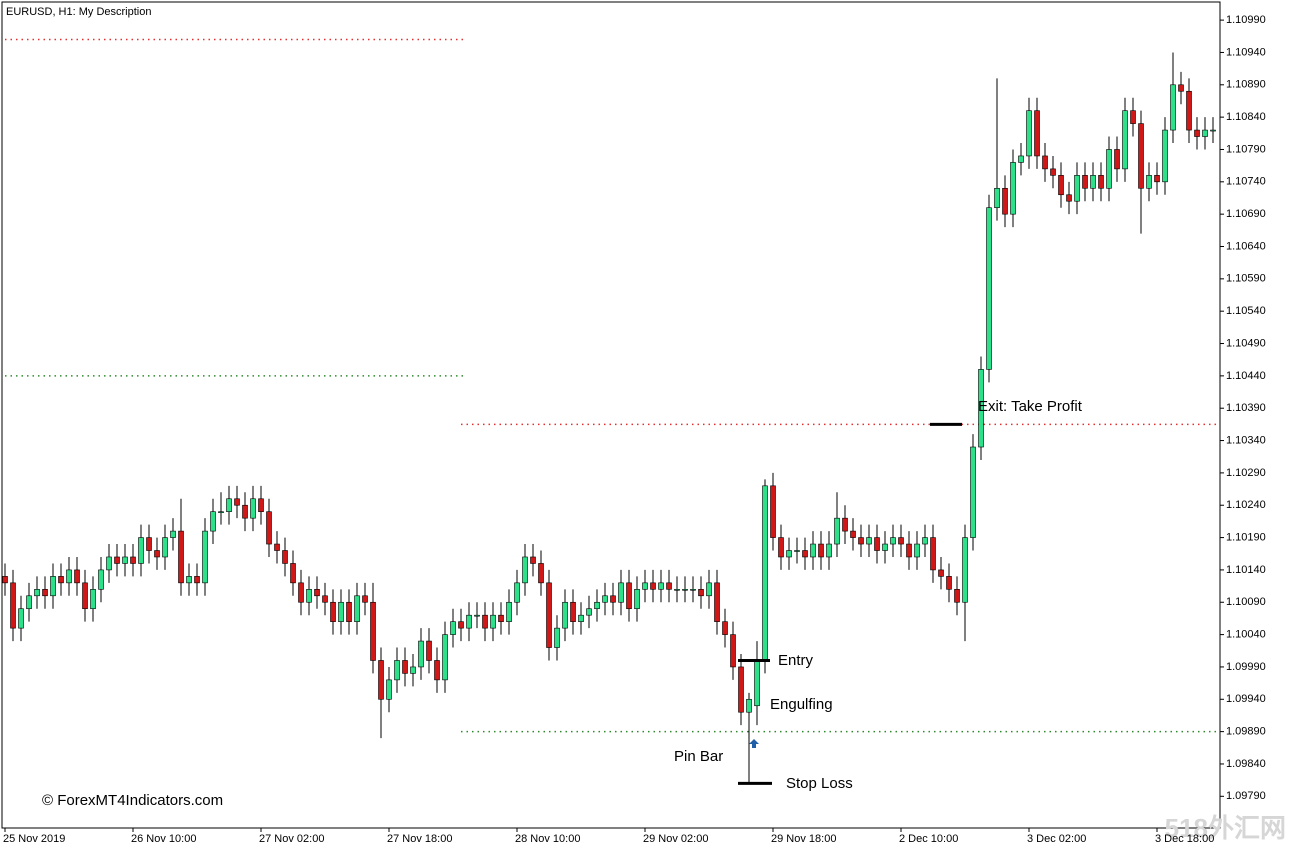 The width and height of the screenshot is (1290, 852). Describe the element at coordinates (132, 800) in the screenshot. I see `watermark: © ForexMT4Indicators.com` at that location.